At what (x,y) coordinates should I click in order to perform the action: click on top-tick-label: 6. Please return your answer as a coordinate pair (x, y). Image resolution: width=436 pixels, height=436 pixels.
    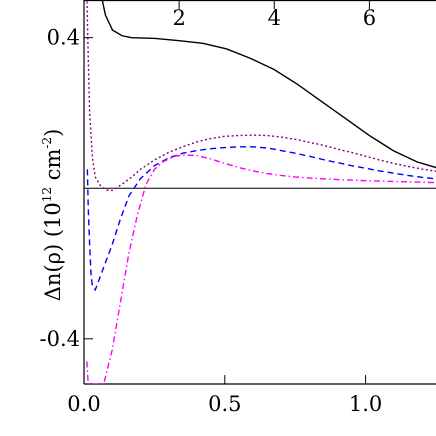
    Looking at the image, I should click on (369, 18).